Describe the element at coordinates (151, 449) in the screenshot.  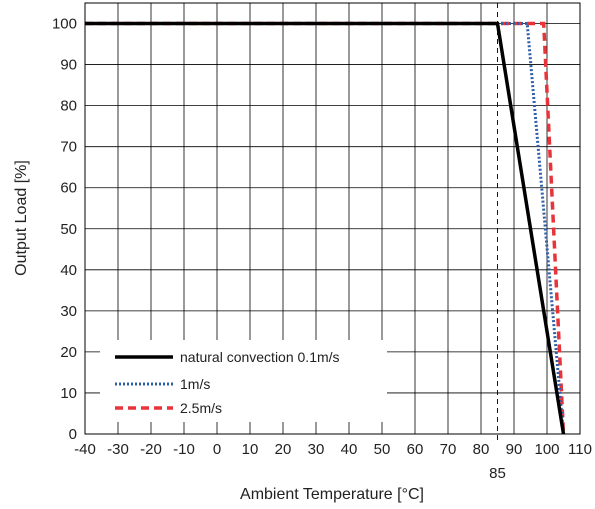
I see `x-tick-label: -20` at that location.